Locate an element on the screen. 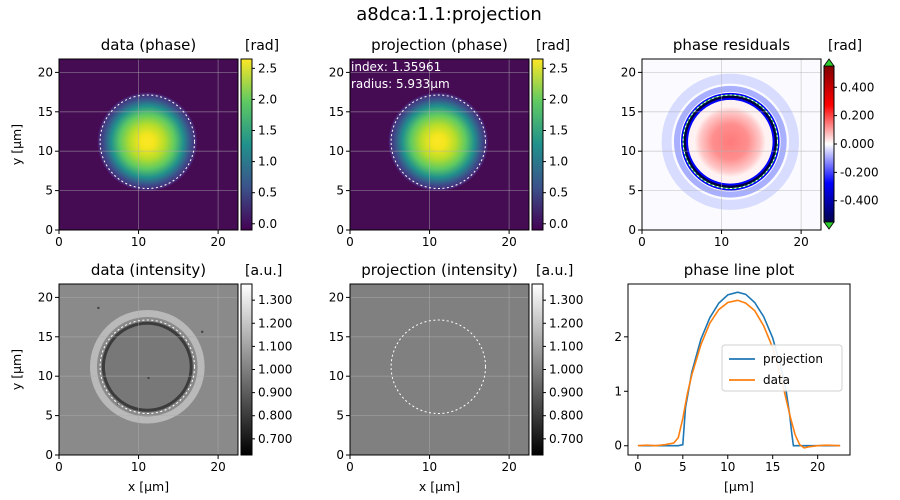 The width and height of the screenshot is (900, 500). colorbar-tick-label: -0.400 is located at coordinates (859, 201).